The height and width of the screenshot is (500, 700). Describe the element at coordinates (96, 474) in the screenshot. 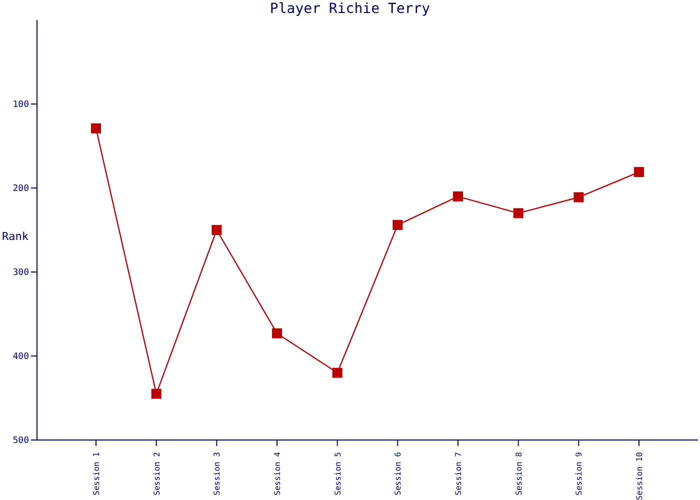

I see `x-tick-label: Session 1` at that location.